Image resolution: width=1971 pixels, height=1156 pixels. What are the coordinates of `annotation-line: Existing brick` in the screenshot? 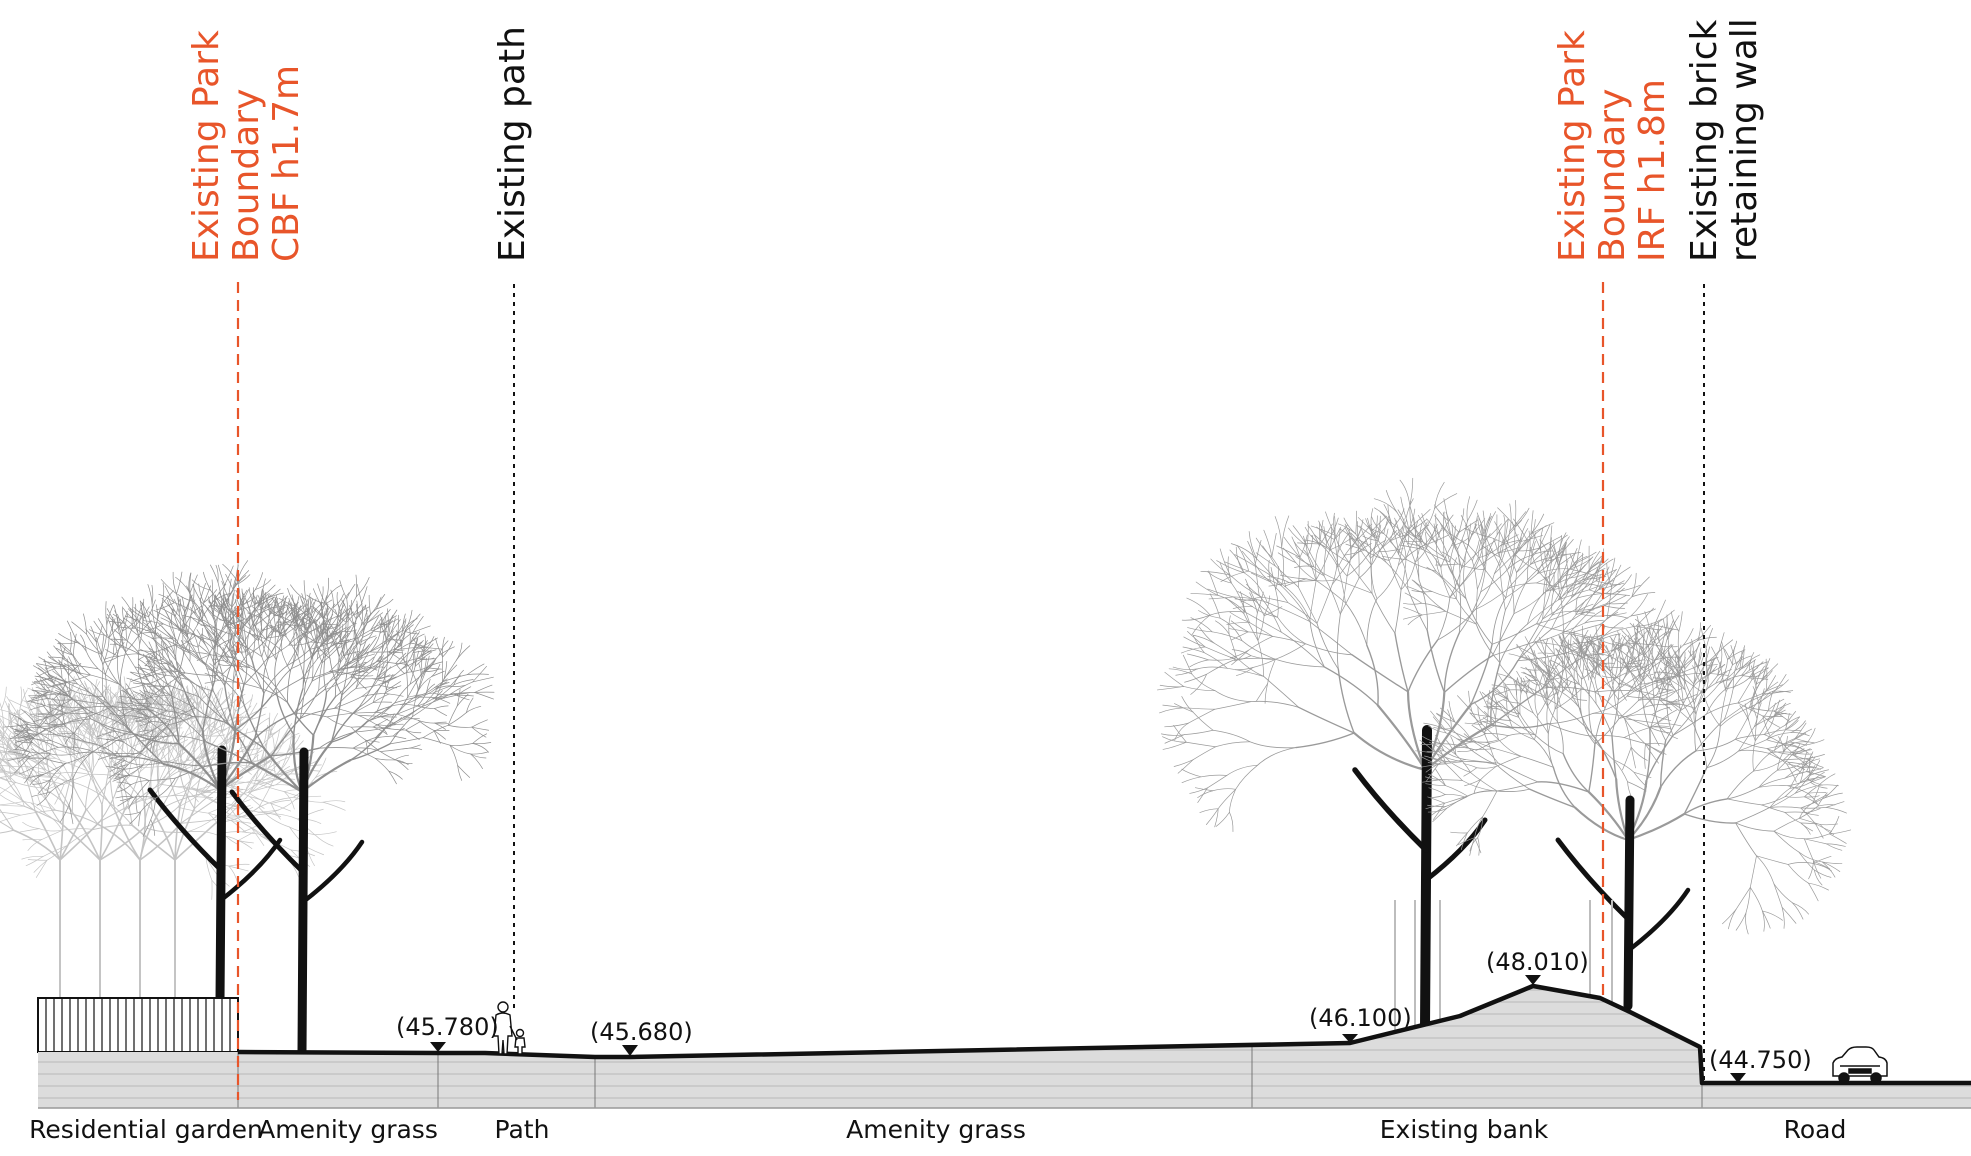 It's located at (1704, 141).